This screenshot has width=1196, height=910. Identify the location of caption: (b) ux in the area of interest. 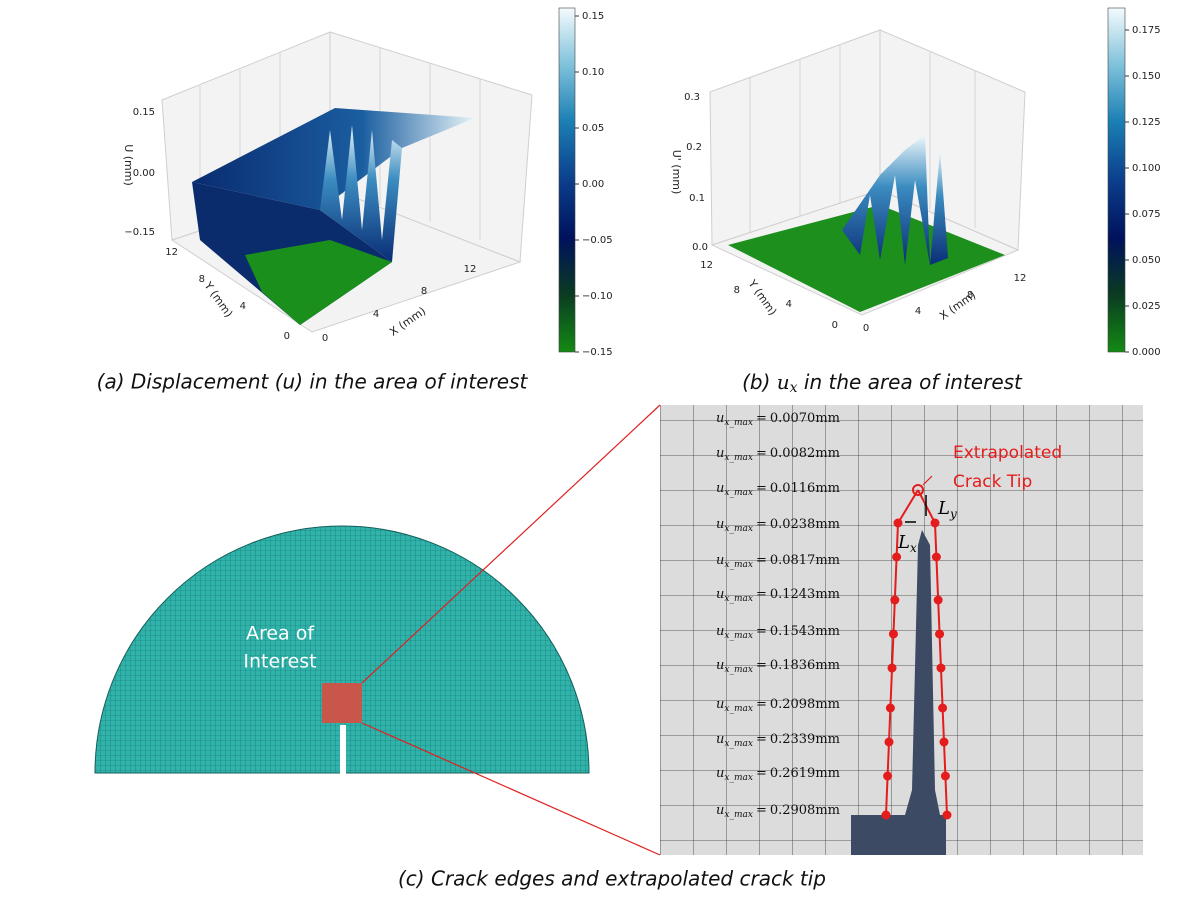
(882, 383).